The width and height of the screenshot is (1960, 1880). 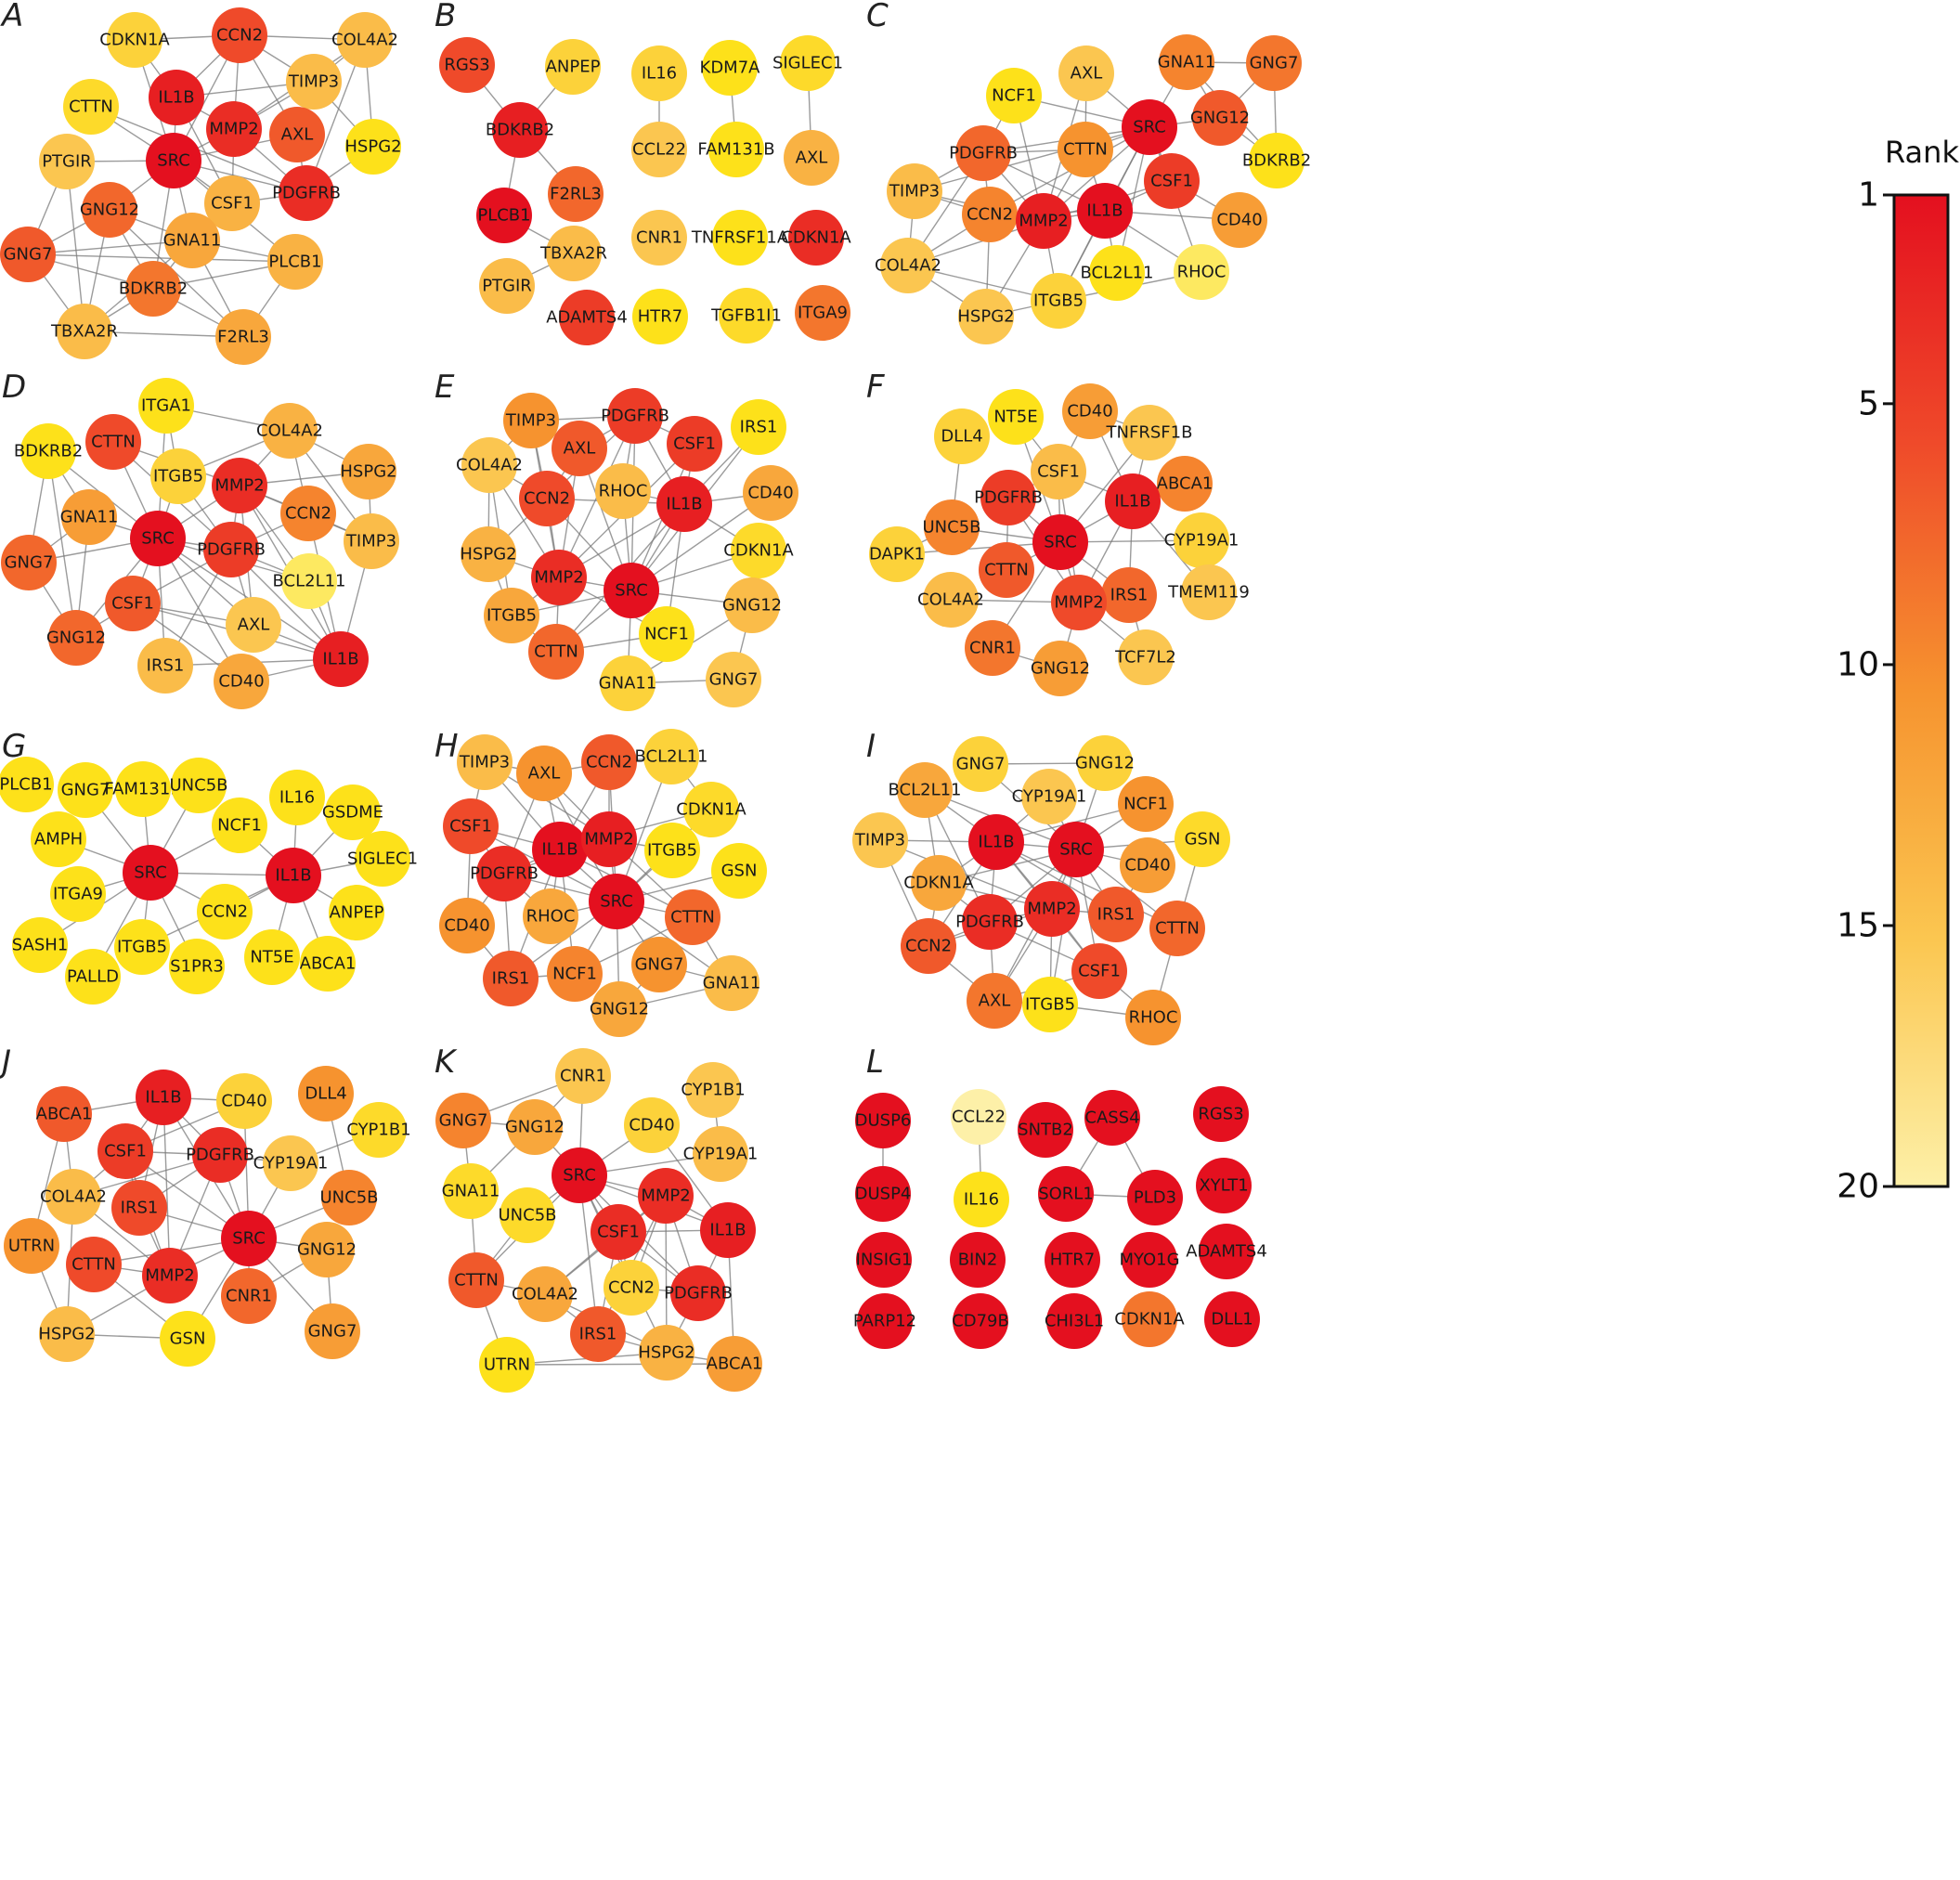 I want to click on node-label: UTRN, so click(x=31, y=1246).